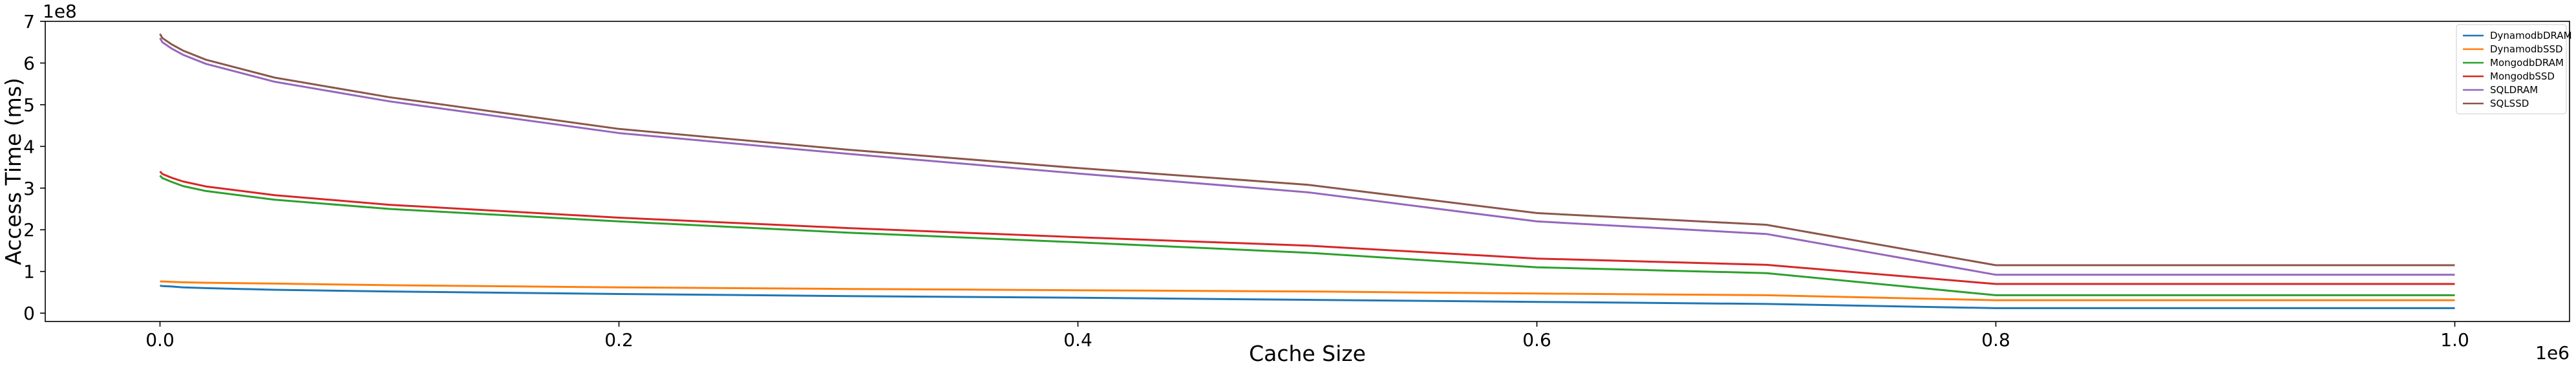 This screenshot has width=2576, height=370. What do you see at coordinates (160, 340) in the screenshot?
I see `x-tick-label: 0.0` at bounding box center [160, 340].